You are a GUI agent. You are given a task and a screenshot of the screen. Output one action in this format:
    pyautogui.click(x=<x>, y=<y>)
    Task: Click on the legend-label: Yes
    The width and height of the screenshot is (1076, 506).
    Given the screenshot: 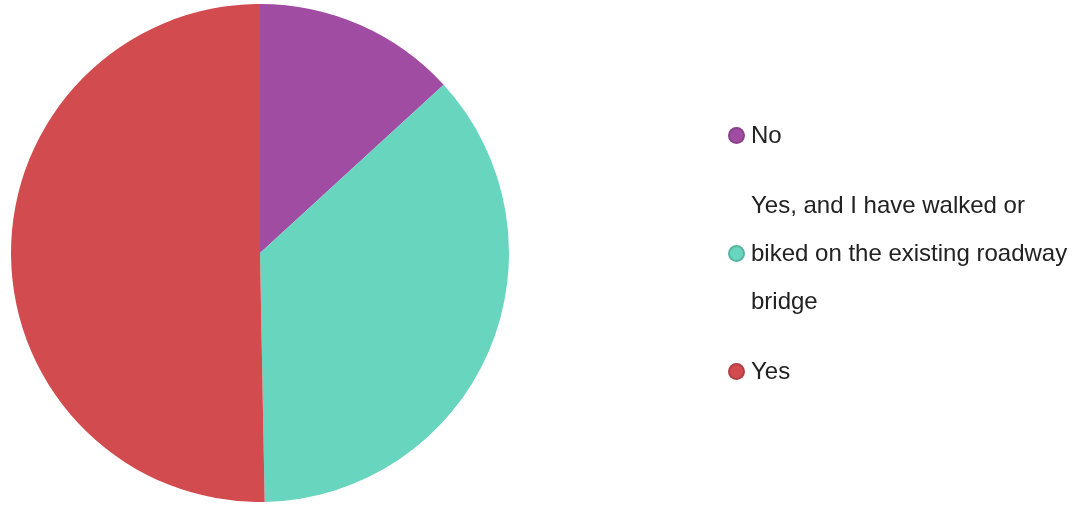 What is the action you would take?
    pyautogui.click(x=771, y=371)
    